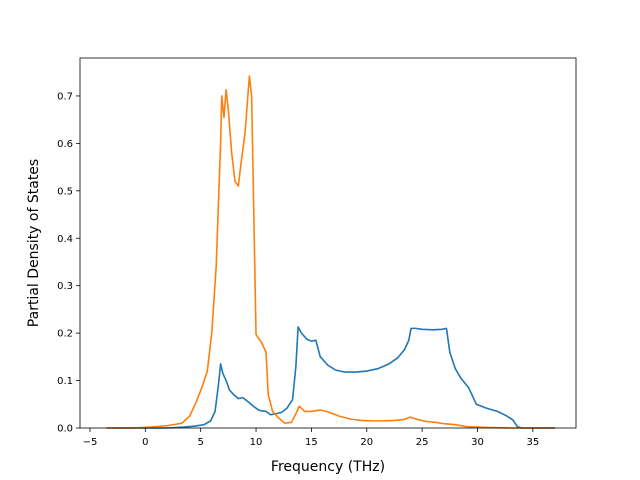 This screenshot has width=640, height=480. I want to click on y-tick-label: 0.7, so click(65, 96).